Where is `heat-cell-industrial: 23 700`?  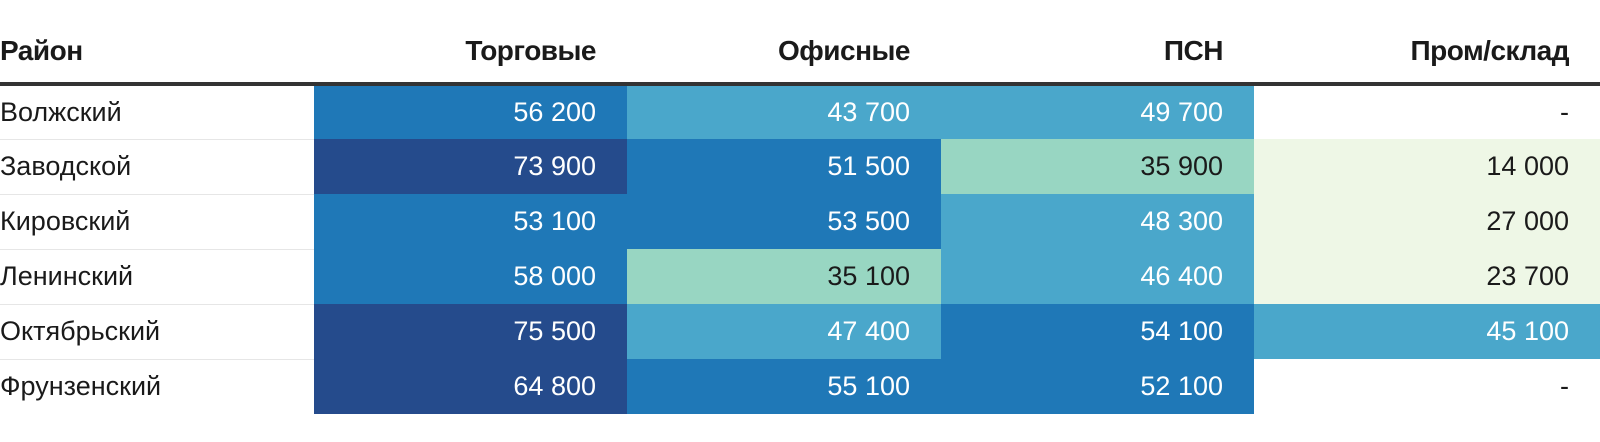 heat-cell-industrial: 23 700 is located at coordinates (1427, 276).